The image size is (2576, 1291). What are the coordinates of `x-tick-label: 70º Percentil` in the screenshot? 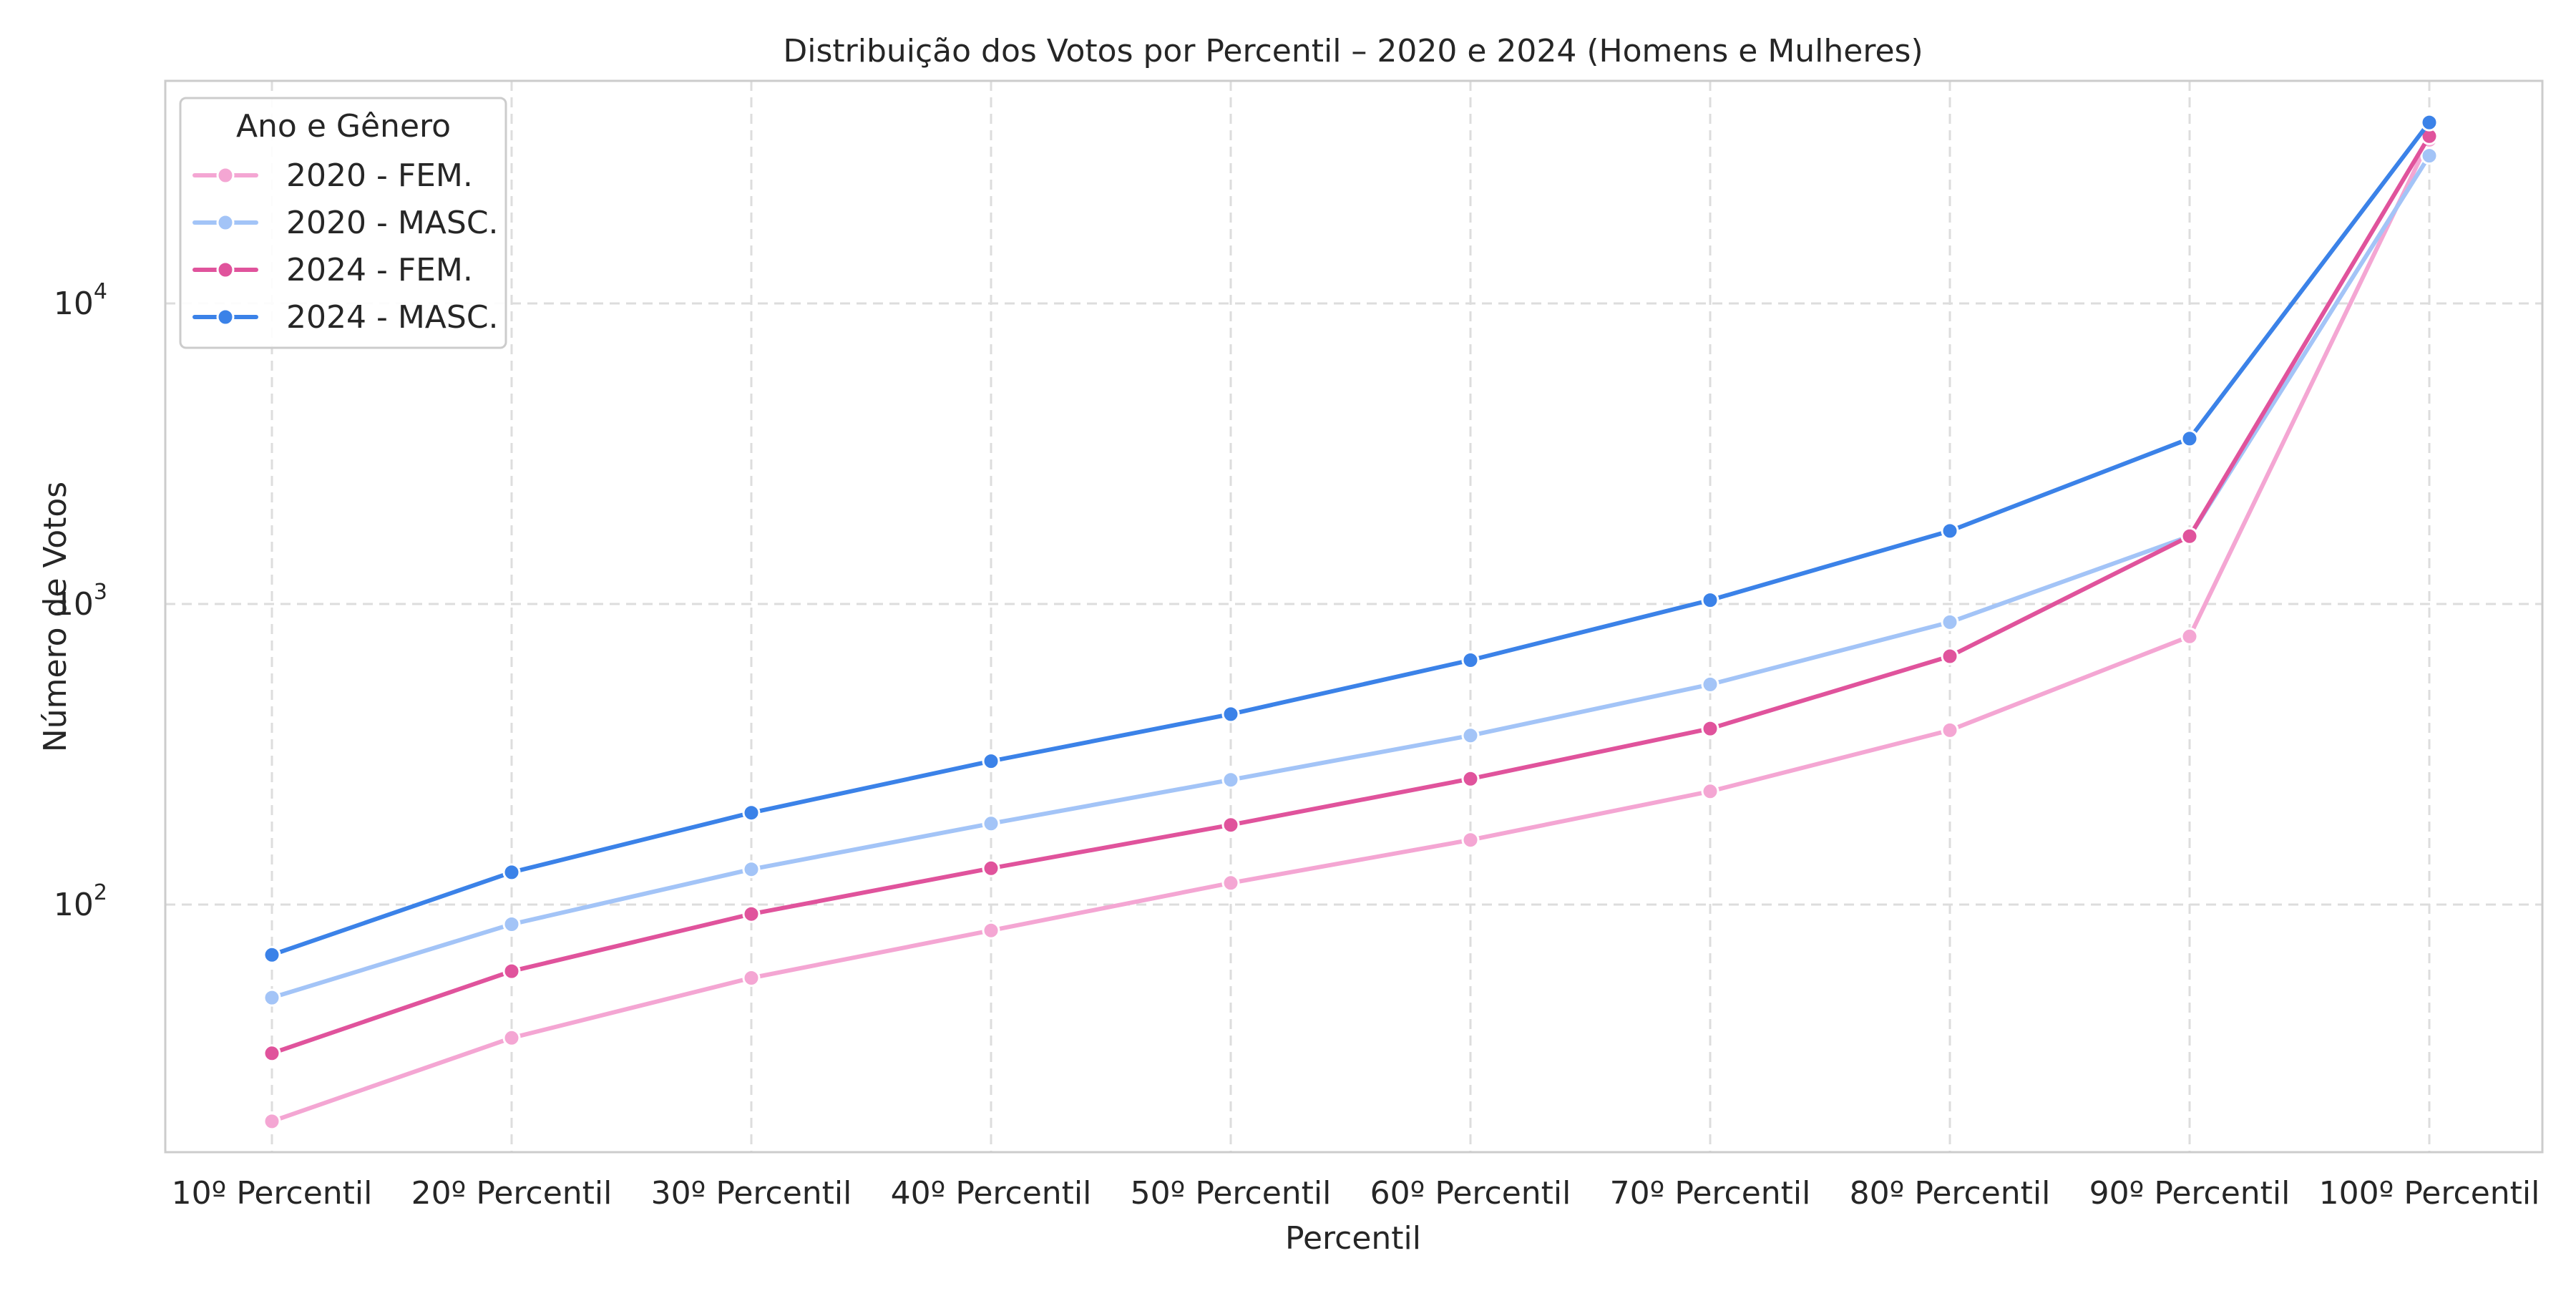 It's located at (1710, 1193).